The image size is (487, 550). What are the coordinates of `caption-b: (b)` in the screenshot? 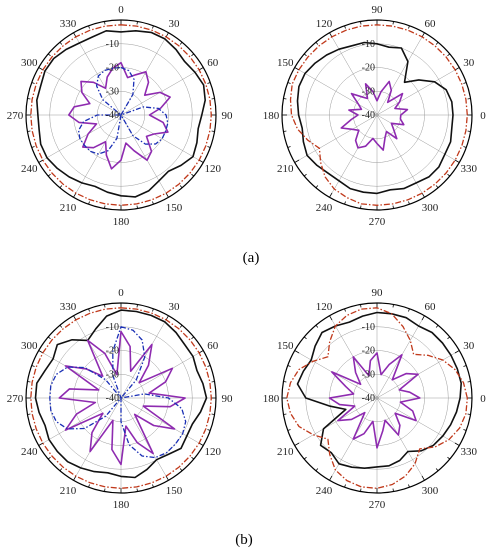 It's located at (244, 540).